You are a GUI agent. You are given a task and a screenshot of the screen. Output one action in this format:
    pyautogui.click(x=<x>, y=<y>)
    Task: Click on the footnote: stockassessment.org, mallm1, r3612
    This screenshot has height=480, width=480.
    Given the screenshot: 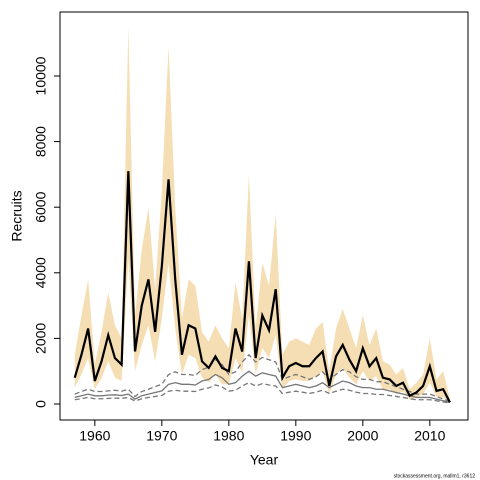 What is the action you would take?
    pyautogui.click(x=435, y=476)
    